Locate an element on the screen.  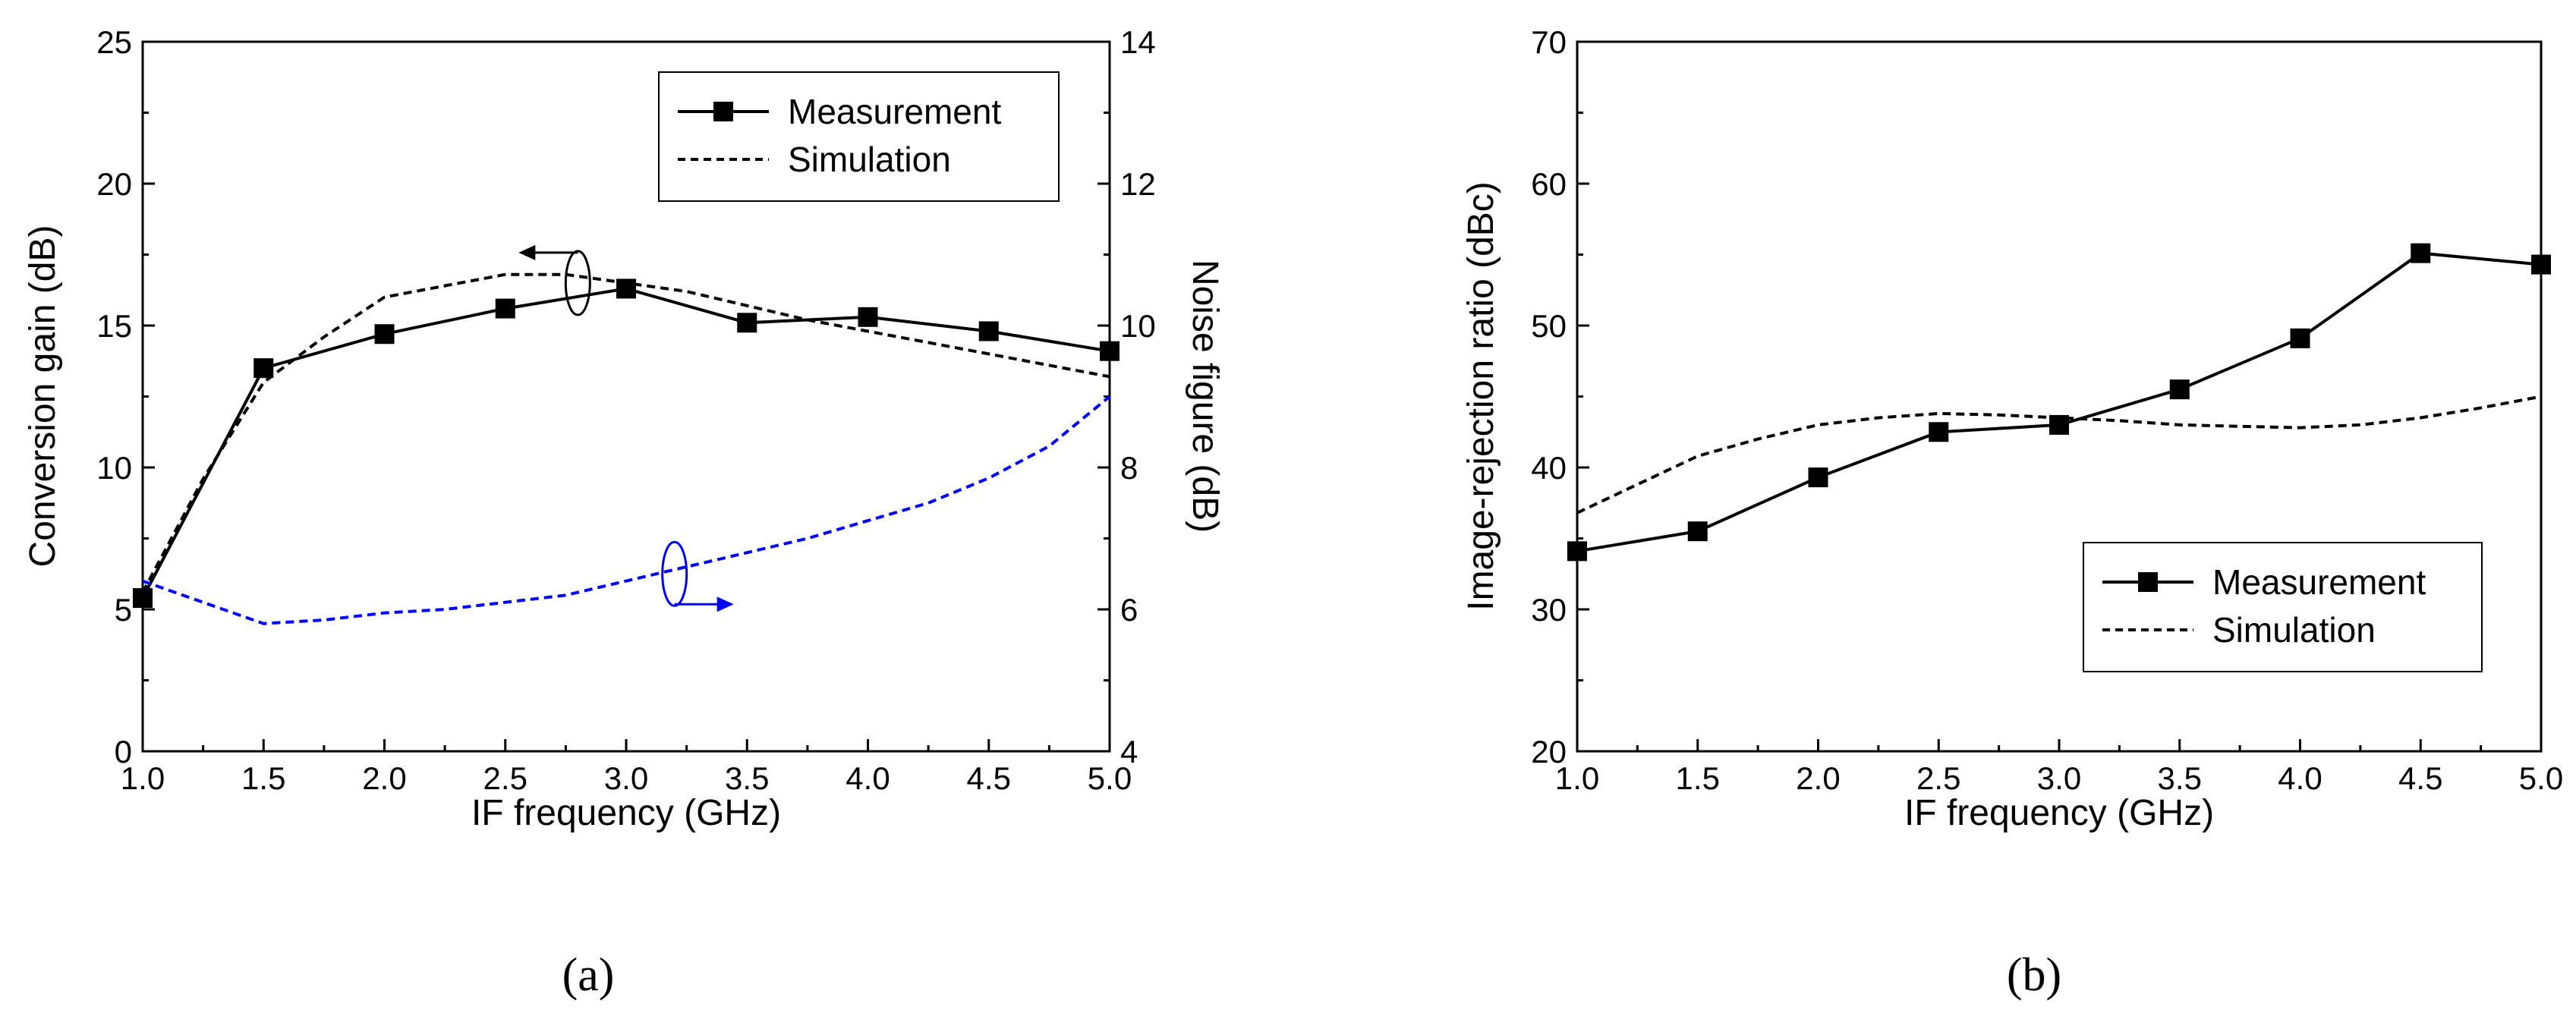
a-x-tick-label-2: 2.0 is located at coordinates (384, 778).